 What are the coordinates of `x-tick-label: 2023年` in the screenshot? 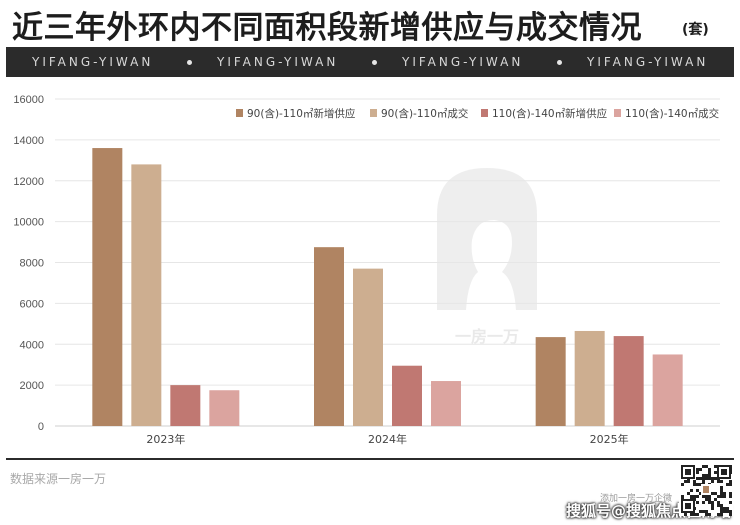 It's located at (165, 439).